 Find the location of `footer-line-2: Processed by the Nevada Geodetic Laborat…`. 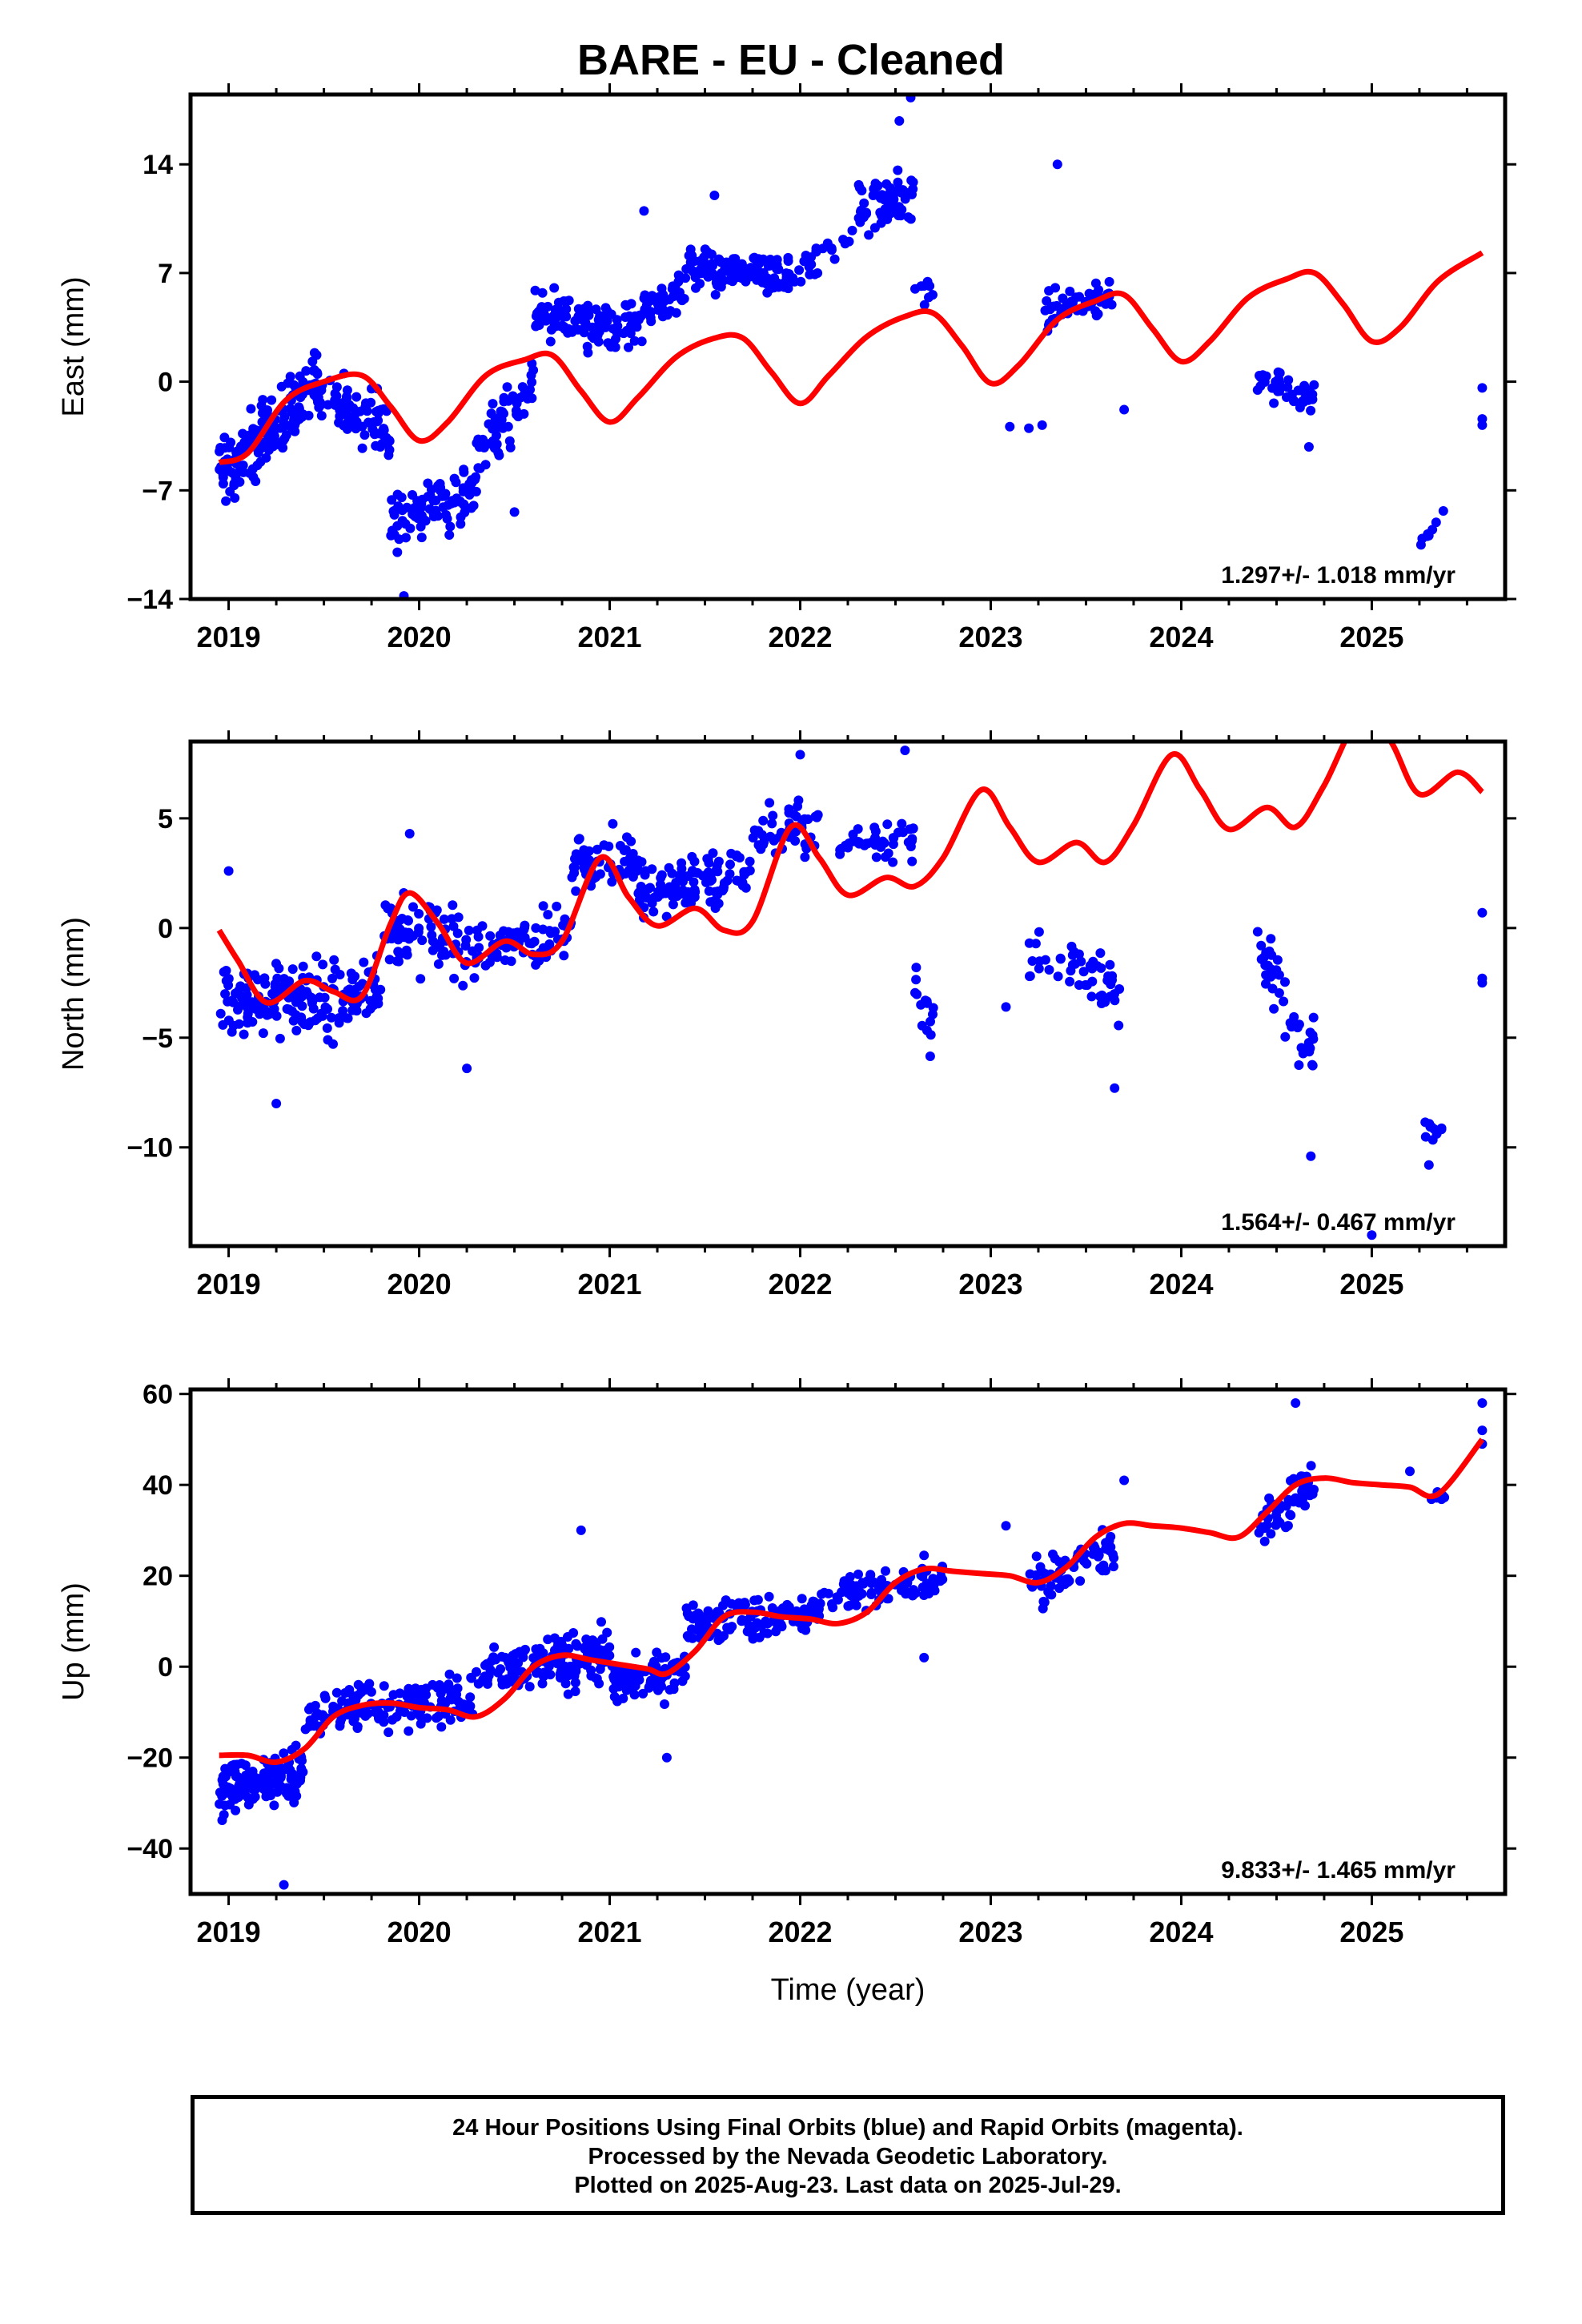

footer-line-2: Processed by the Nevada Geodetic Laborat… is located at coordinates (848, 2156).